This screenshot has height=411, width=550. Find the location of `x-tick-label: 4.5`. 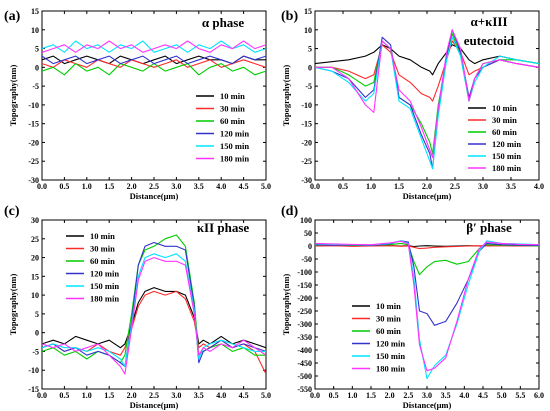

x-tick-label: 4.5 is located at coordinates (244, 186).